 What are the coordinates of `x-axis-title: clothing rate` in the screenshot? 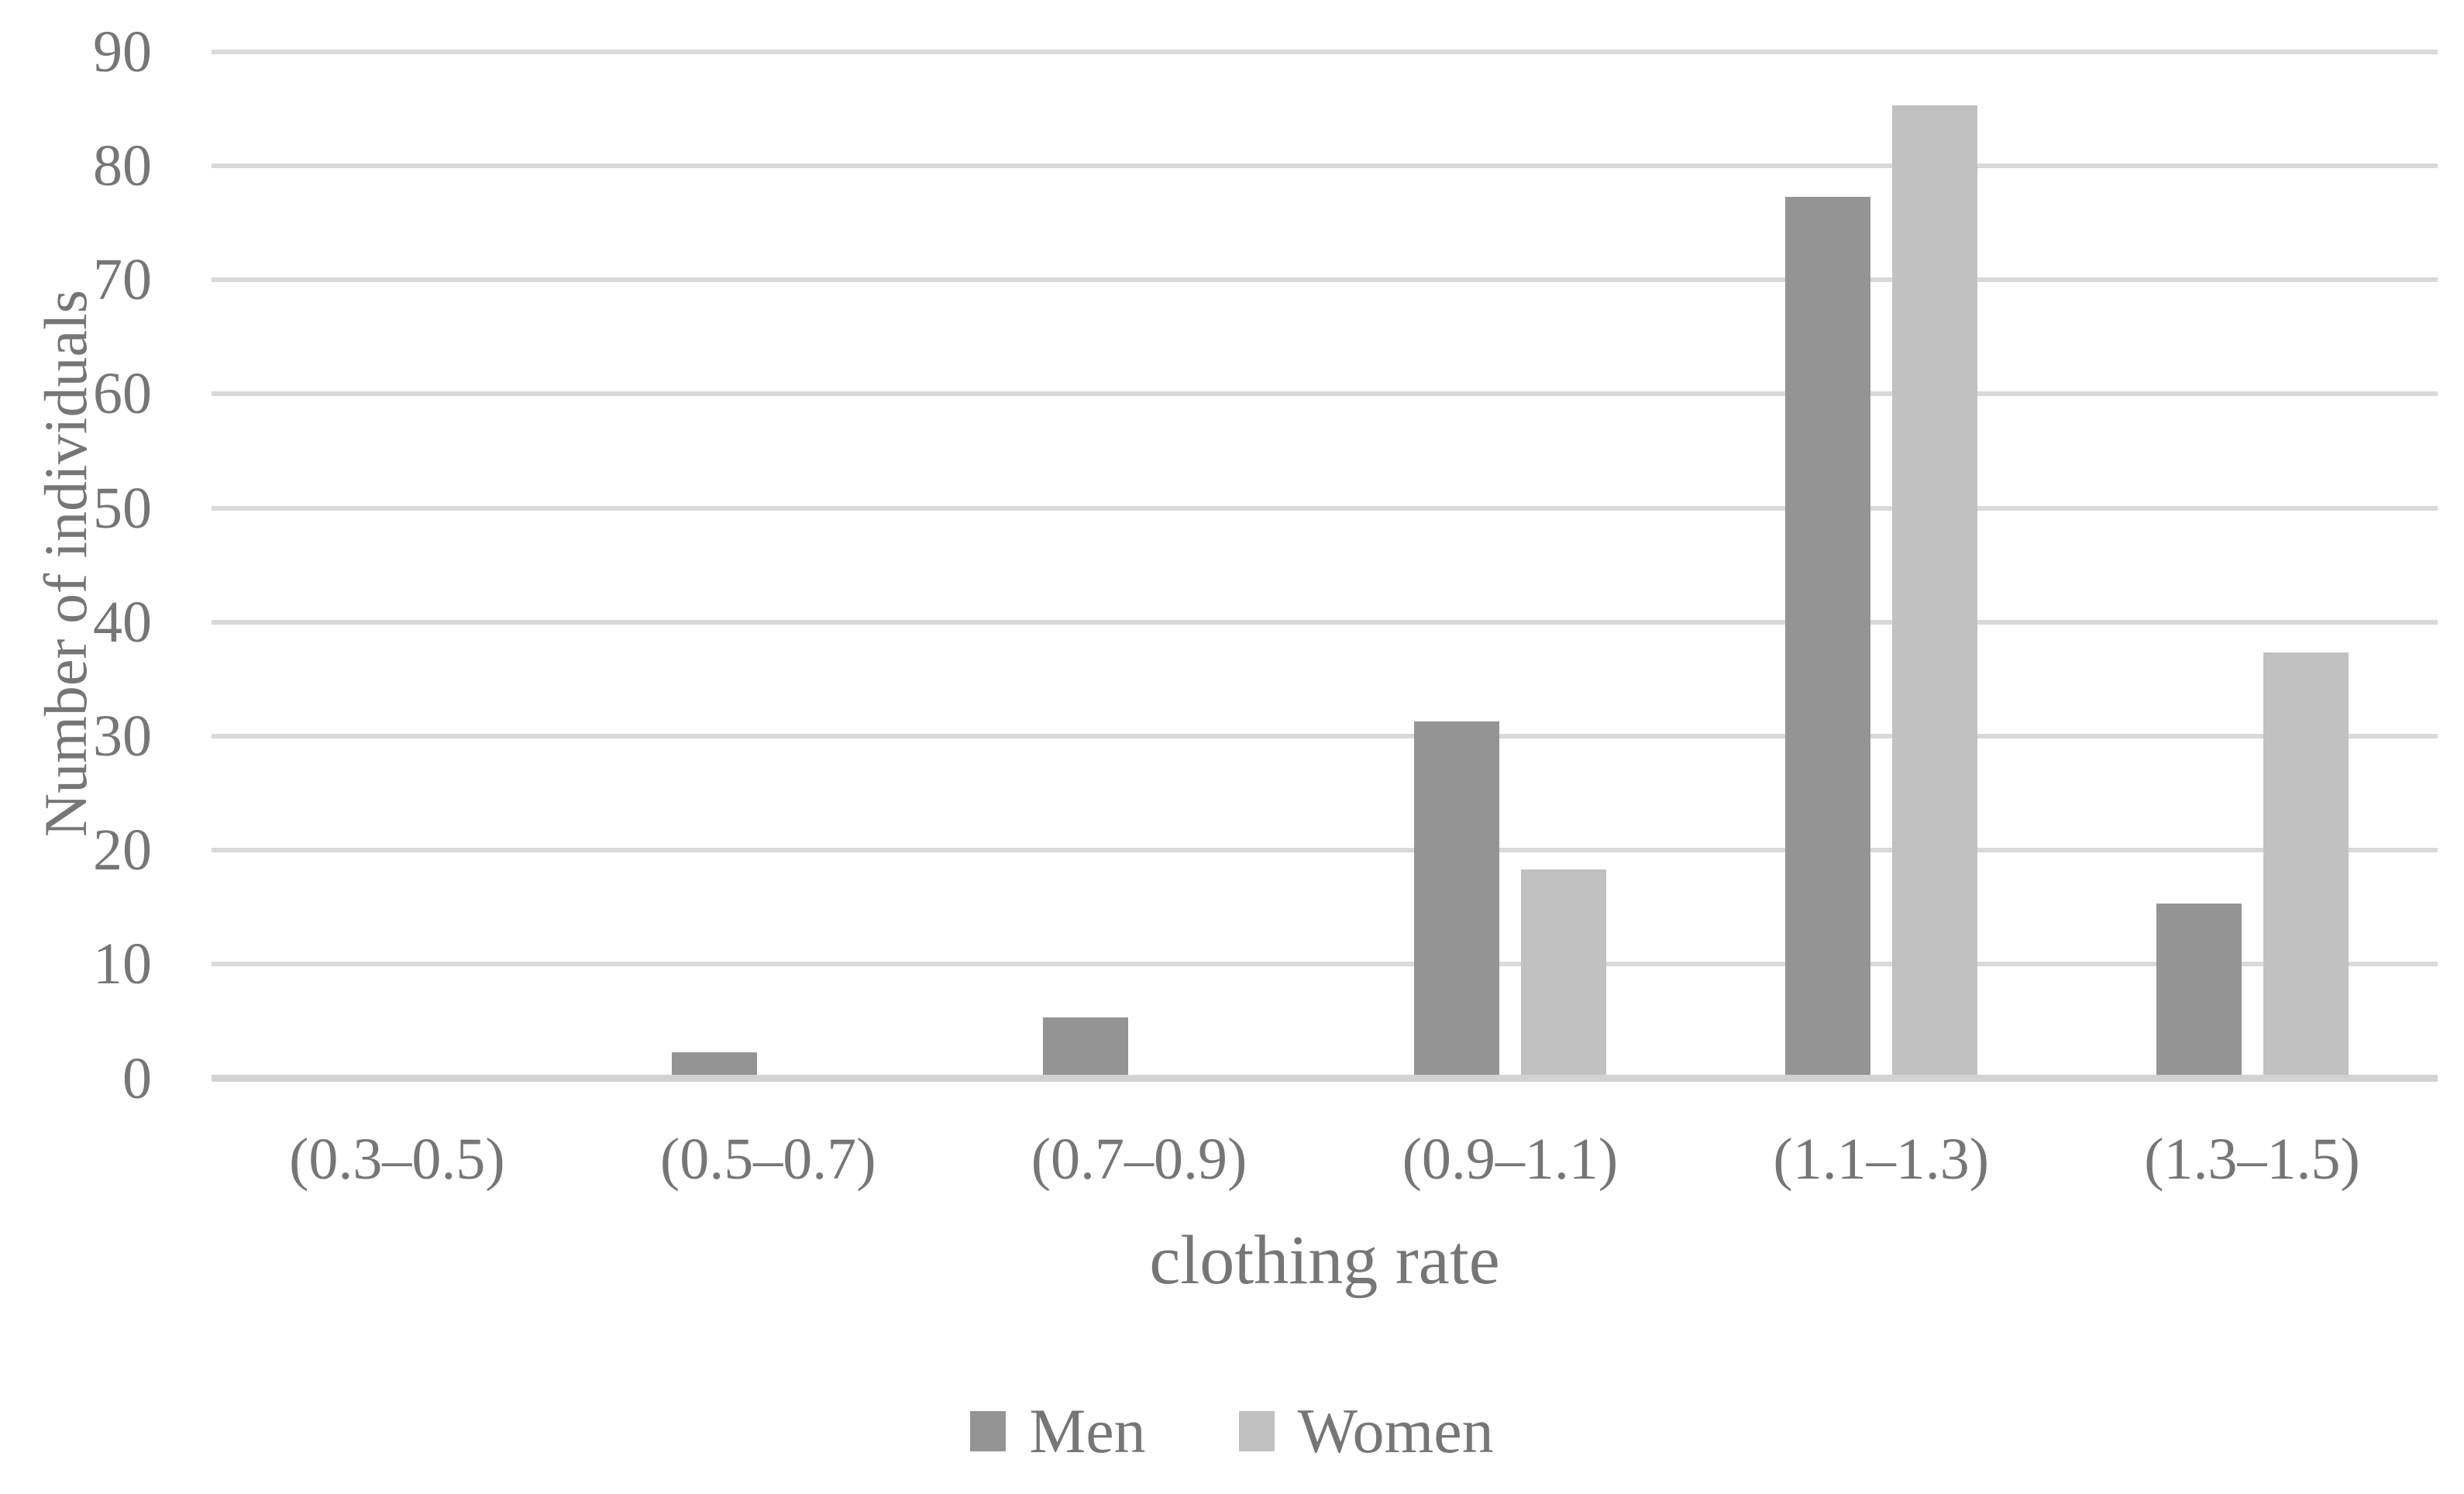 It's located at (1324, 1260).